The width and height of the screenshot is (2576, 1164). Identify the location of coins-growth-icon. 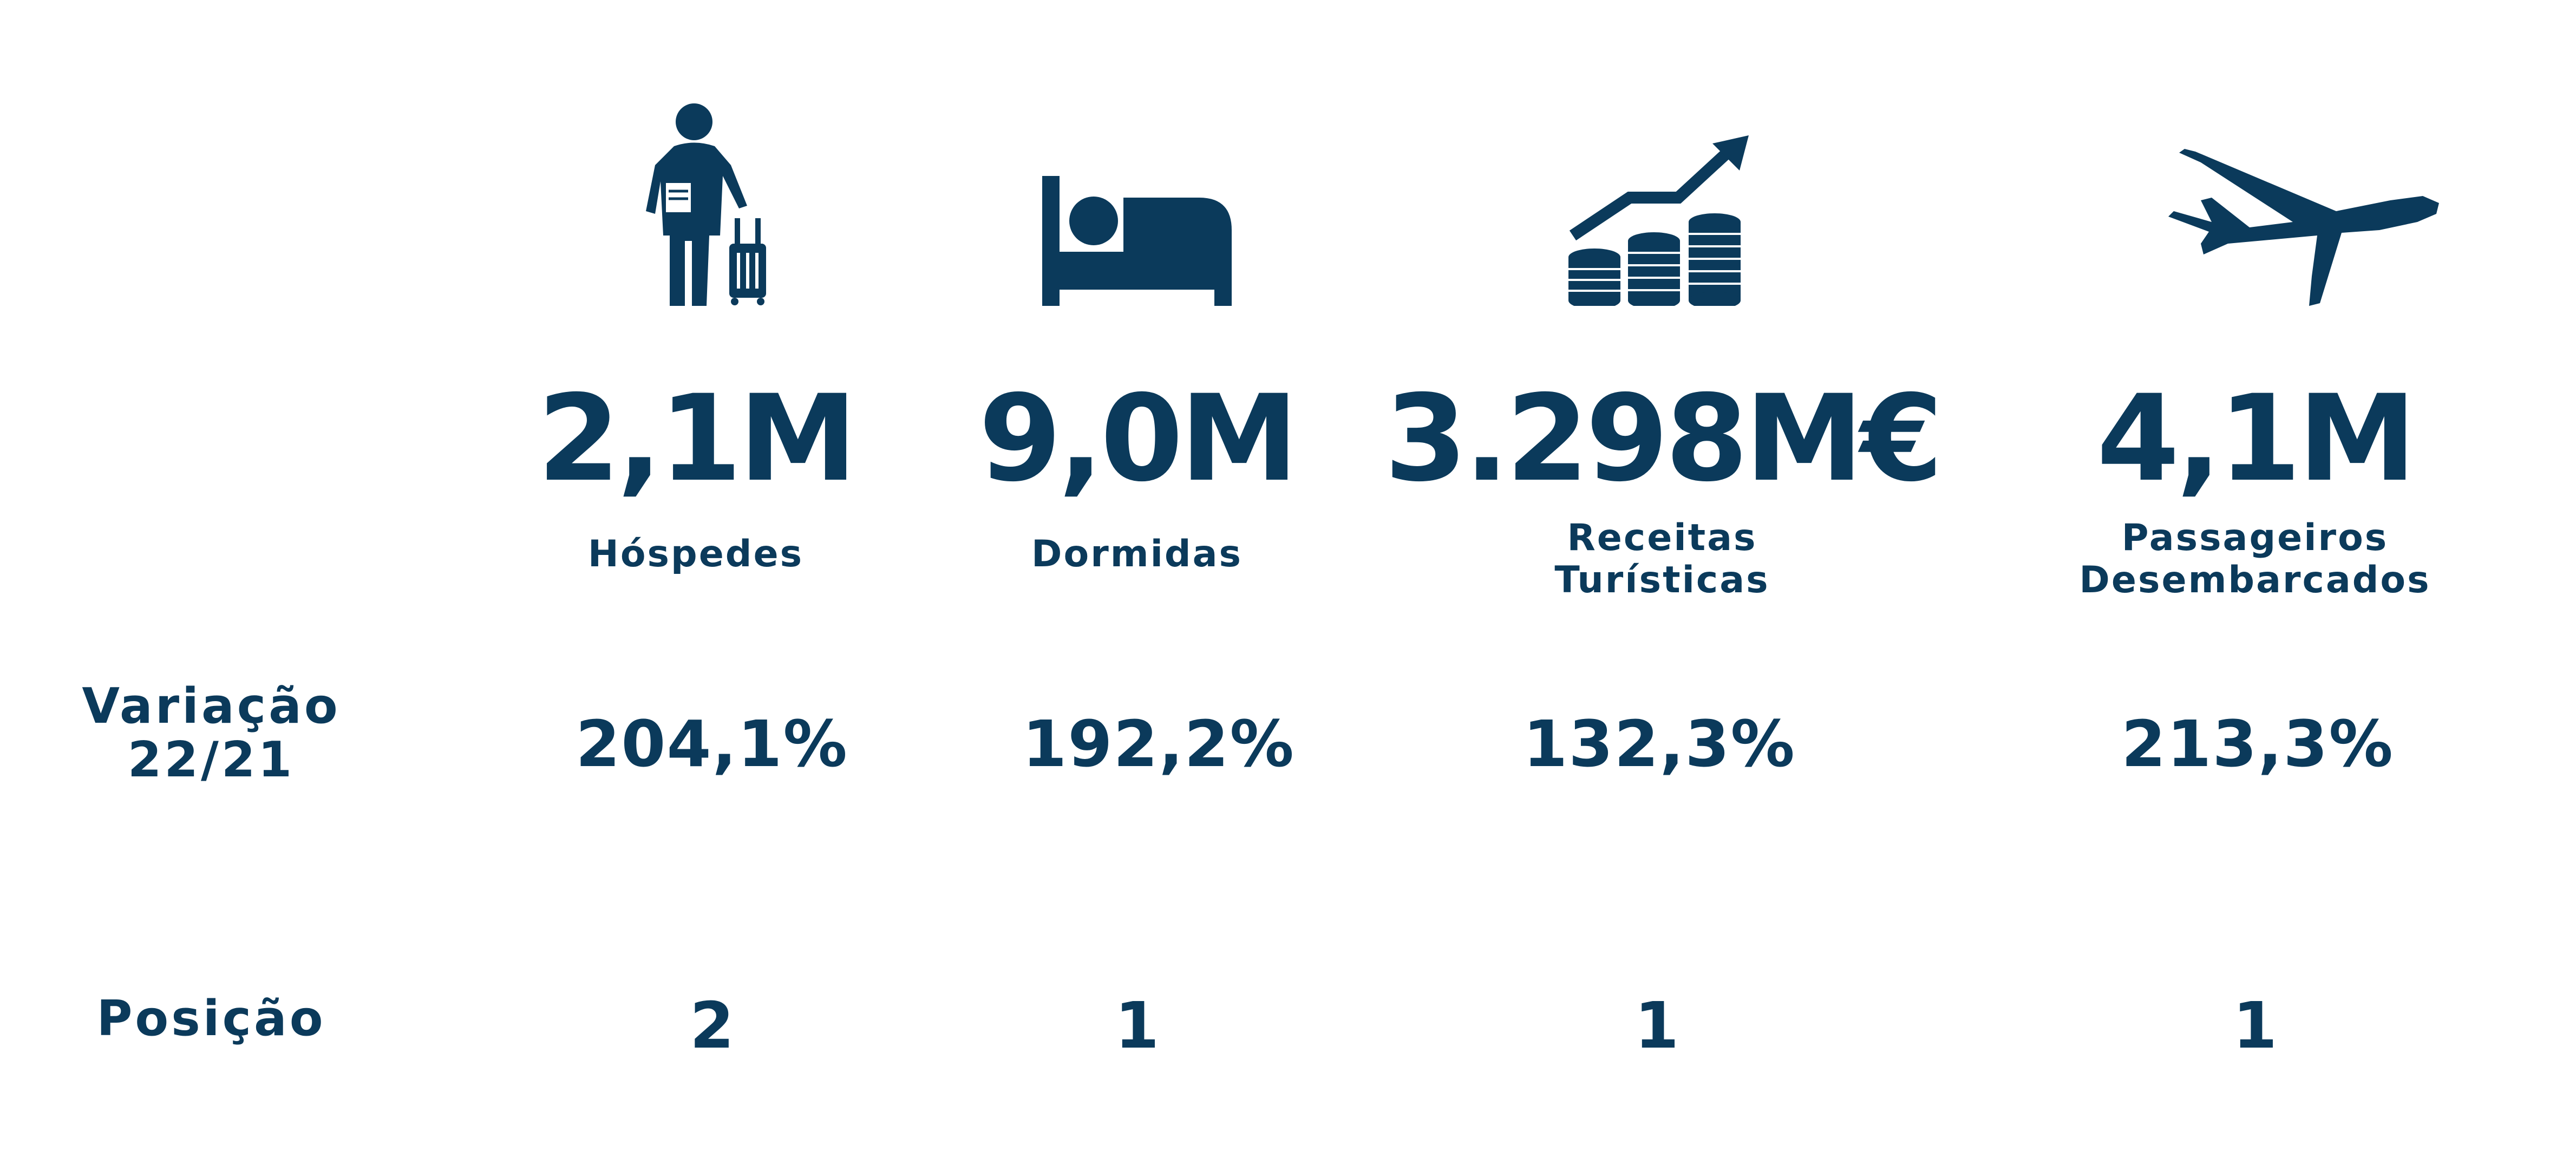
(1659, 220).